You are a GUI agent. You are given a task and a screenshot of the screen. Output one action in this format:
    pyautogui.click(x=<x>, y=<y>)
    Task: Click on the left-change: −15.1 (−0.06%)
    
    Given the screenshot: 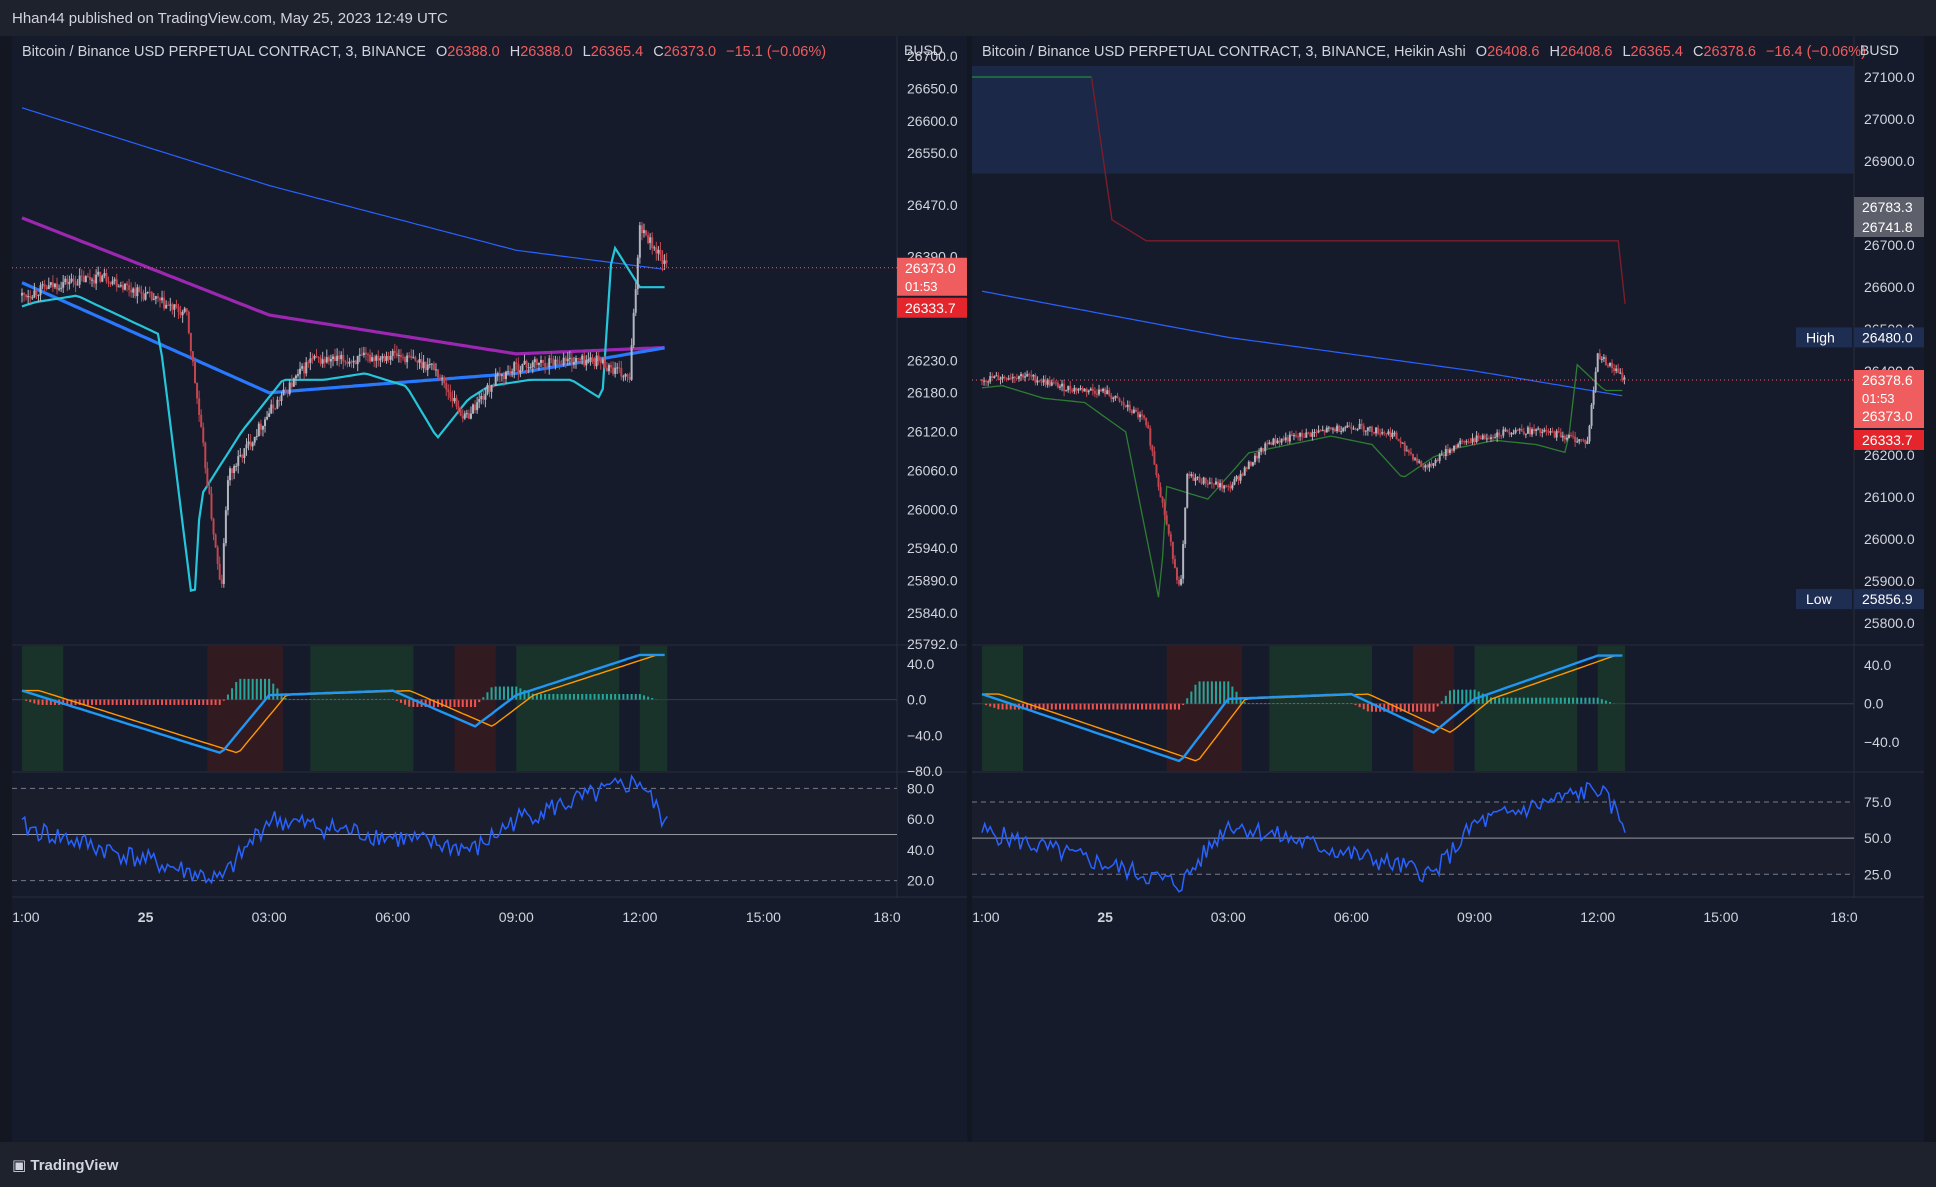 What is the action you would take?
    pyautogui.click(x=776, y=52)
    